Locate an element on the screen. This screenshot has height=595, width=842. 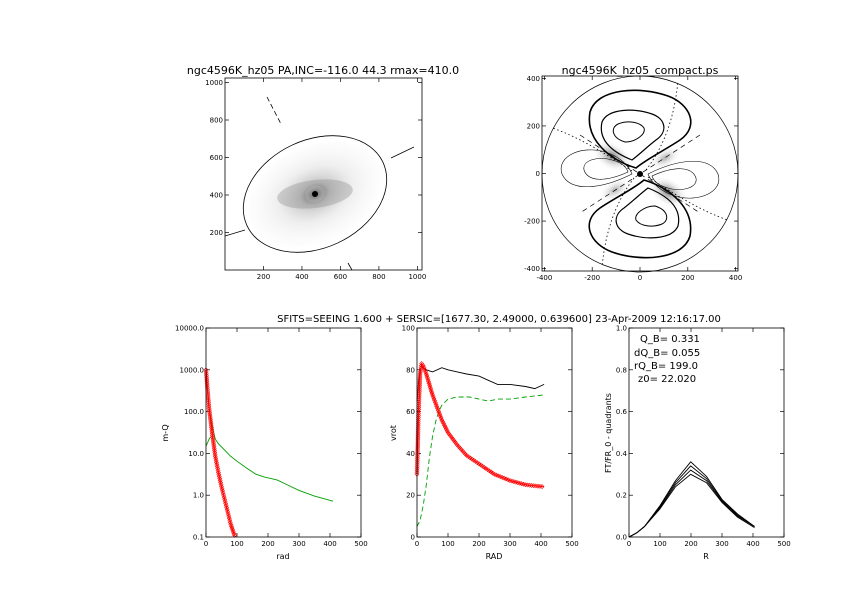
qt-annotation-dqb: dQ_B= 0.055 is located at coordinates (667, 353).